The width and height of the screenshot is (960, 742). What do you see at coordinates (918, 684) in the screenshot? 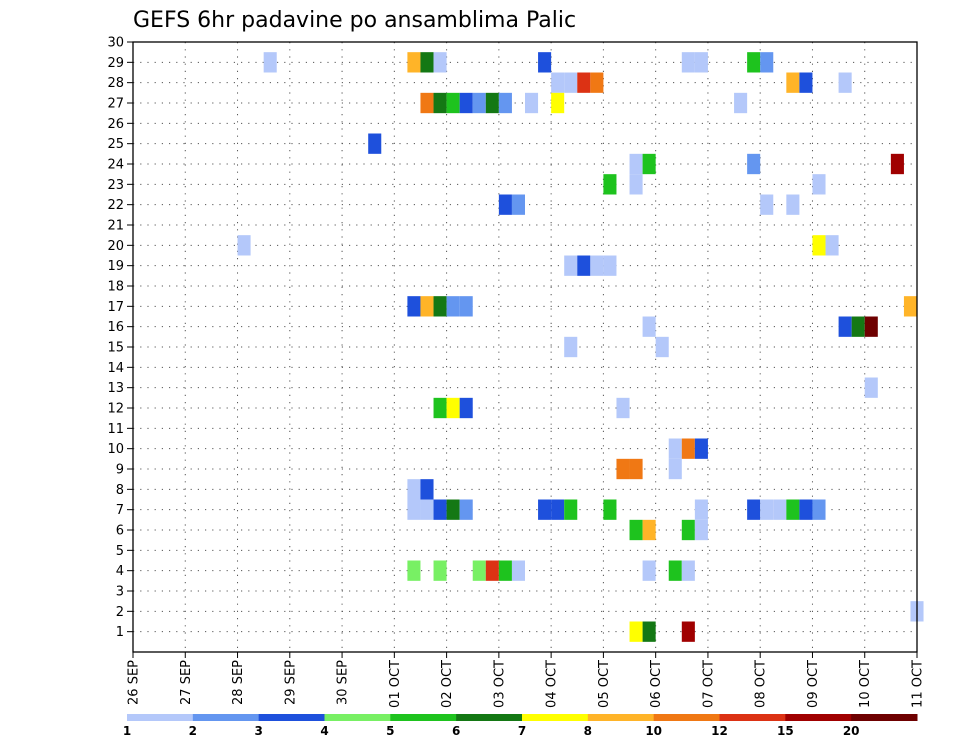
I see `x-tick-label: 11 OCT` at bounding box center [918, 684].